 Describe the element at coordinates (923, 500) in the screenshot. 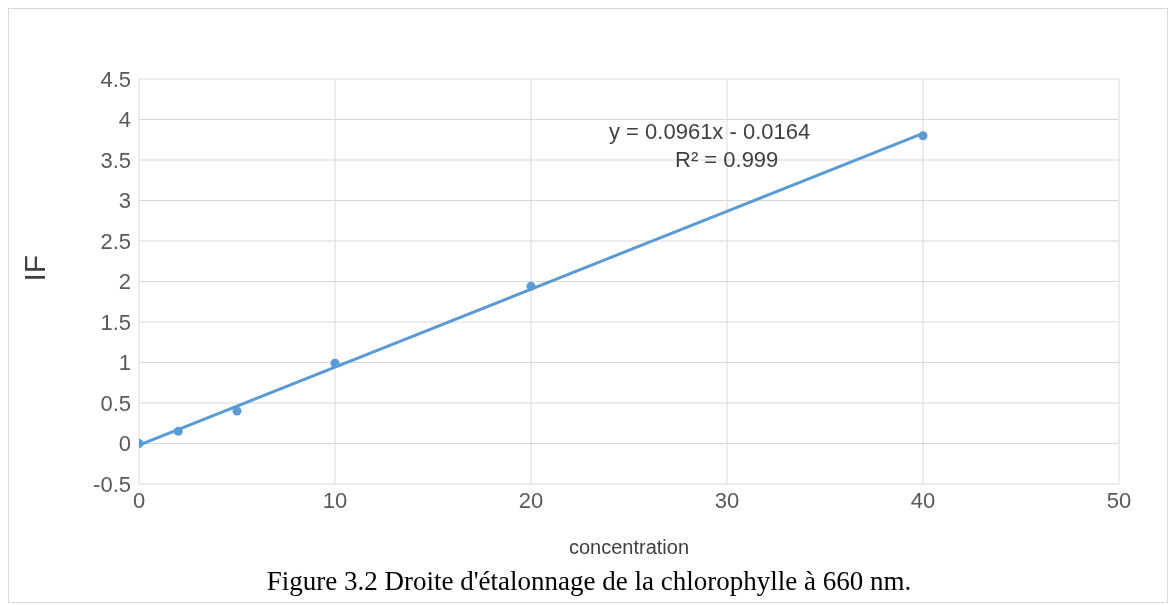

I see `x-tick-label: 40` at that location.